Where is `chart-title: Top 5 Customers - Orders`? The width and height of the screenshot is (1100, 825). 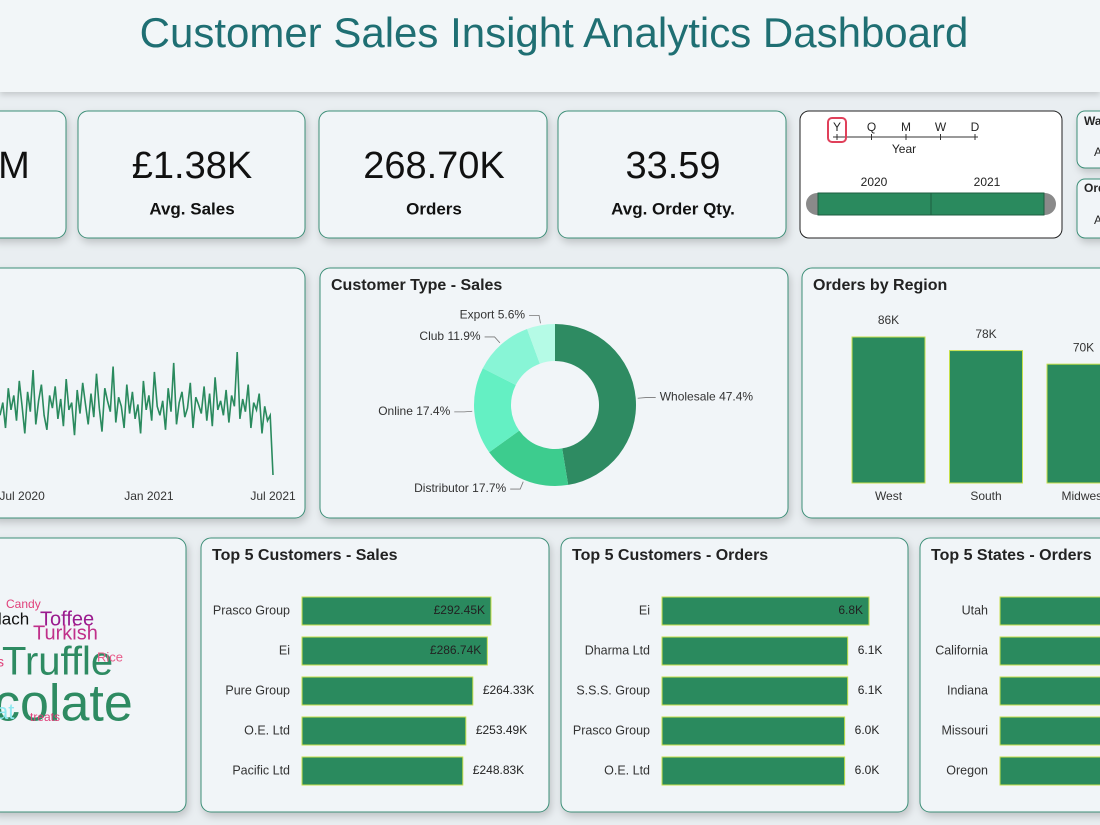 chart-title: Top 5 Customers - Orders is located at coordinates (670, 555).